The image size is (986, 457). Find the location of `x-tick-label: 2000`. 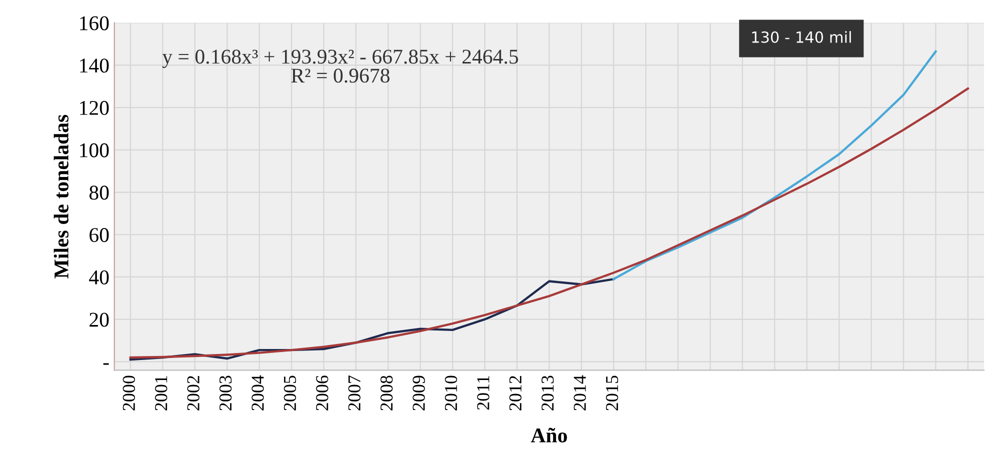

x-tick-label: 2000 is located at coordinates (128, 393).